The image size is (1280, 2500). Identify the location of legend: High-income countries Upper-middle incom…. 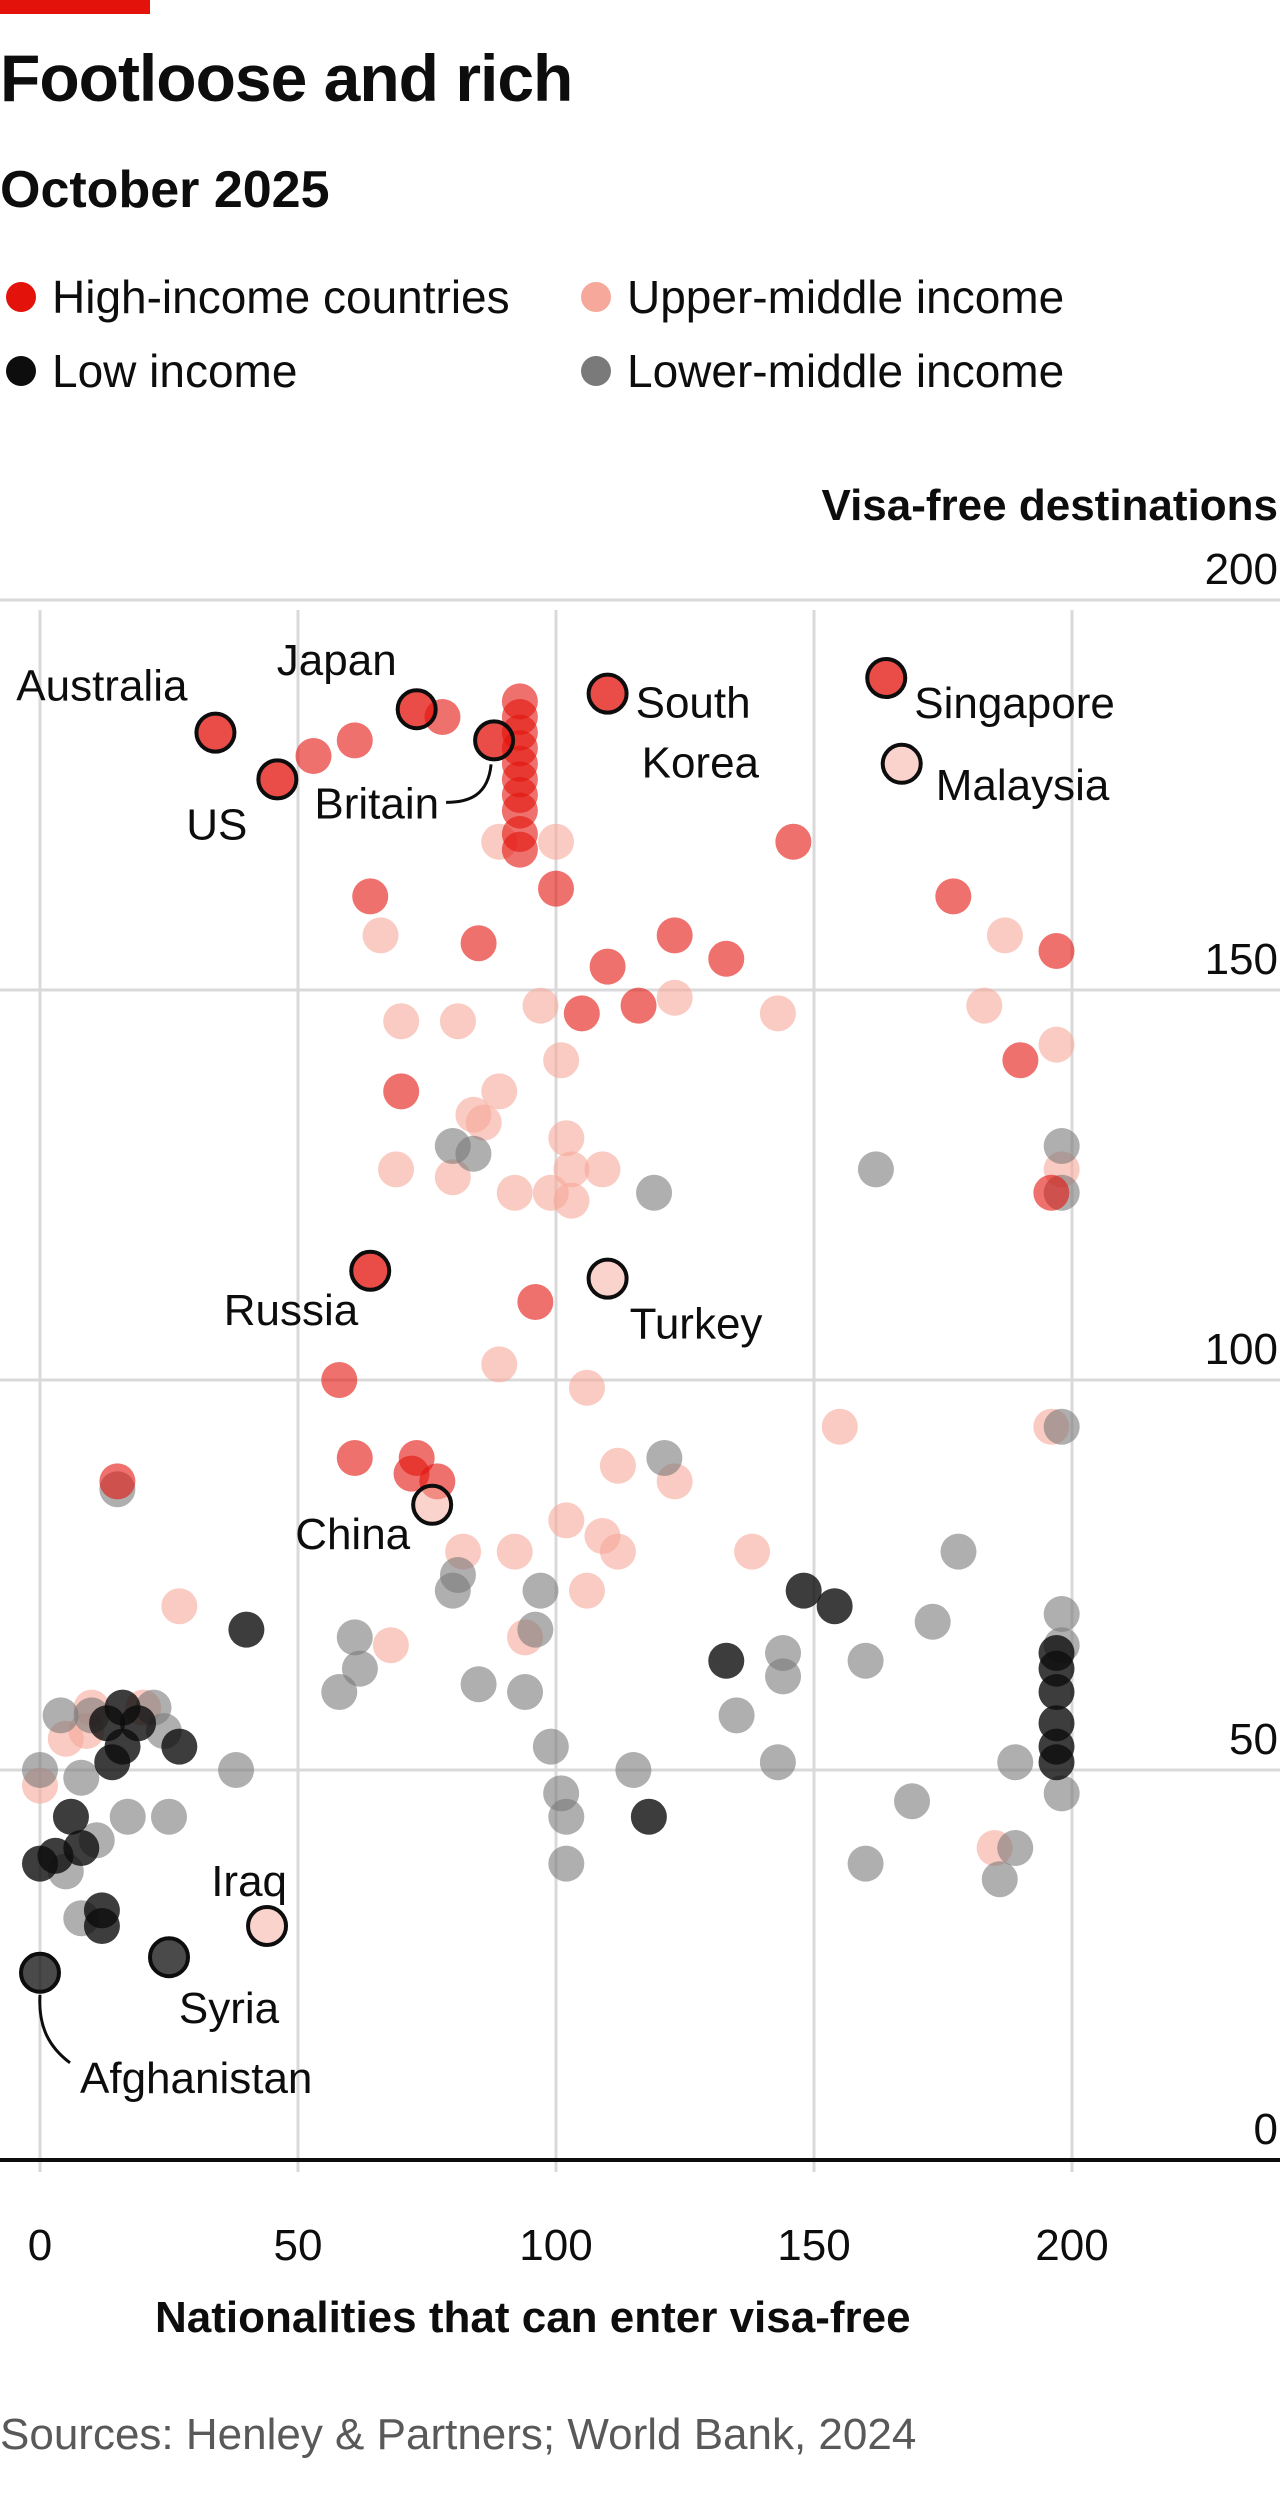
(640, 340).